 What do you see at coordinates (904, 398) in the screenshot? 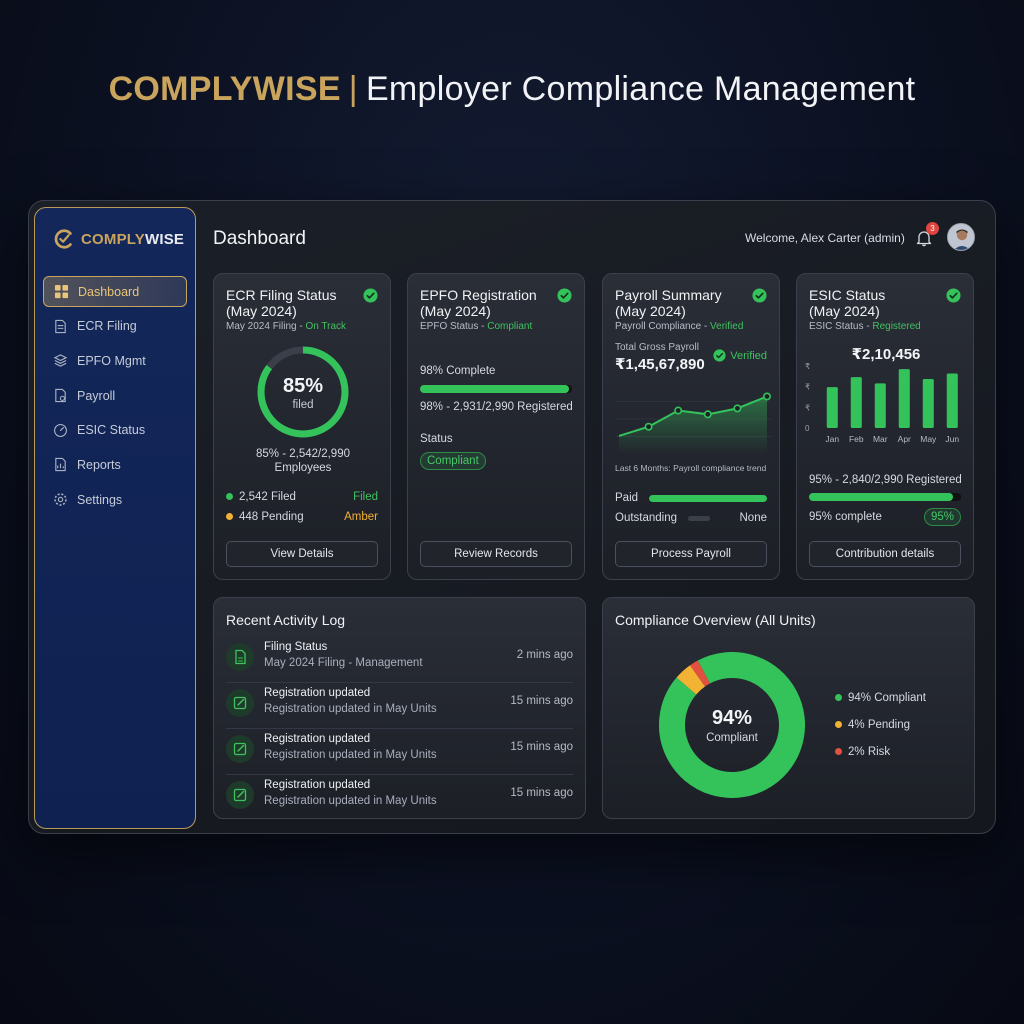
I see `esic-bar-apr` at bounding box center [904, 398].